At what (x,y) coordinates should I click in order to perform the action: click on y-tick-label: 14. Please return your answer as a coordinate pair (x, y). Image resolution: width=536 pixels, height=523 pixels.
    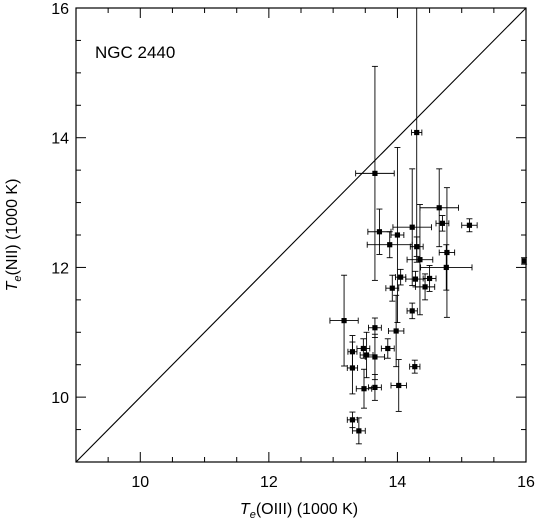
    Looking at the image, I should click on (60, 139).